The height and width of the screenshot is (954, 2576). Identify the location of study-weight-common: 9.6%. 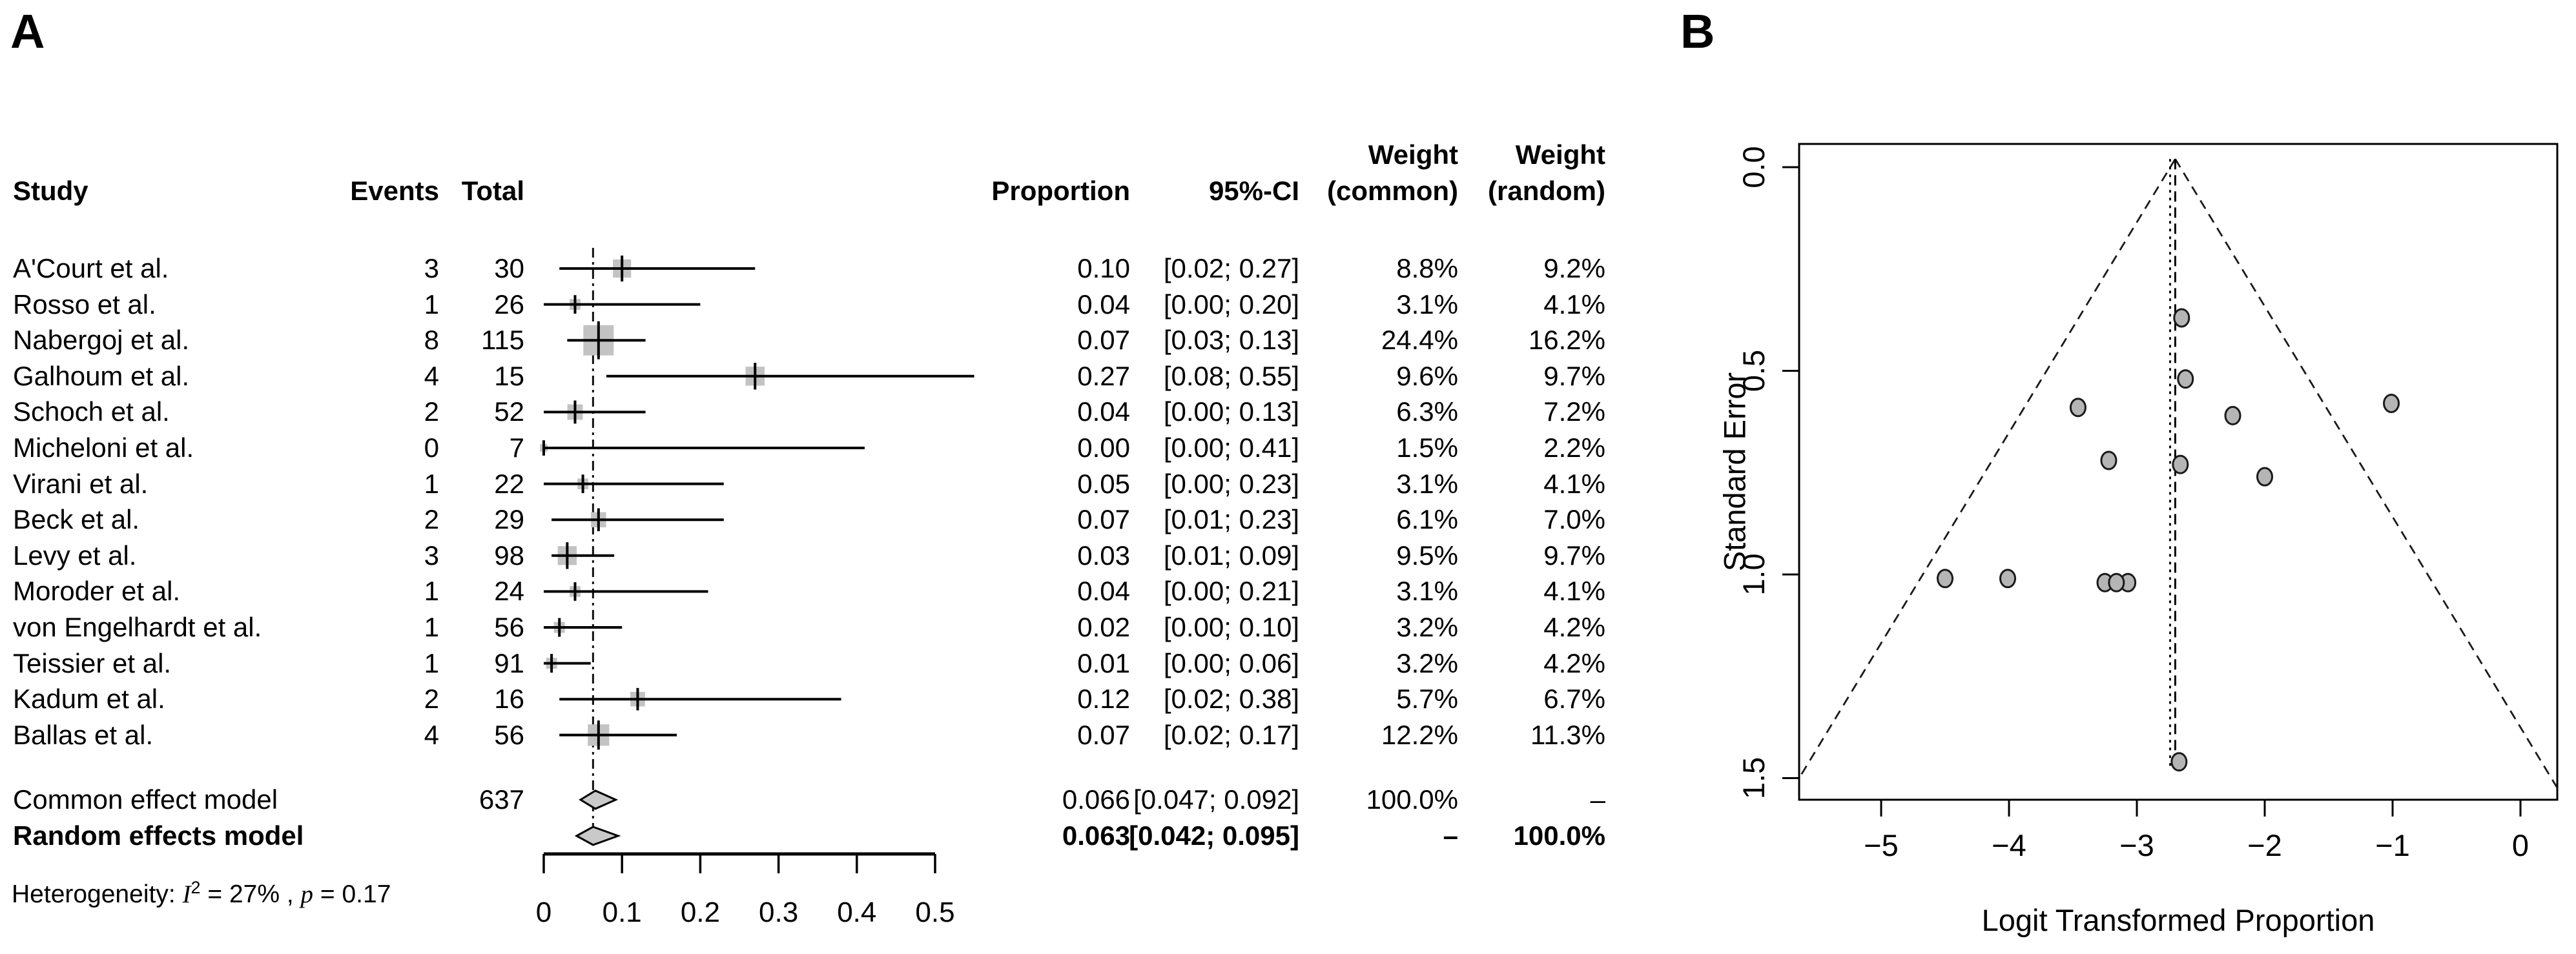
(1427, 375).